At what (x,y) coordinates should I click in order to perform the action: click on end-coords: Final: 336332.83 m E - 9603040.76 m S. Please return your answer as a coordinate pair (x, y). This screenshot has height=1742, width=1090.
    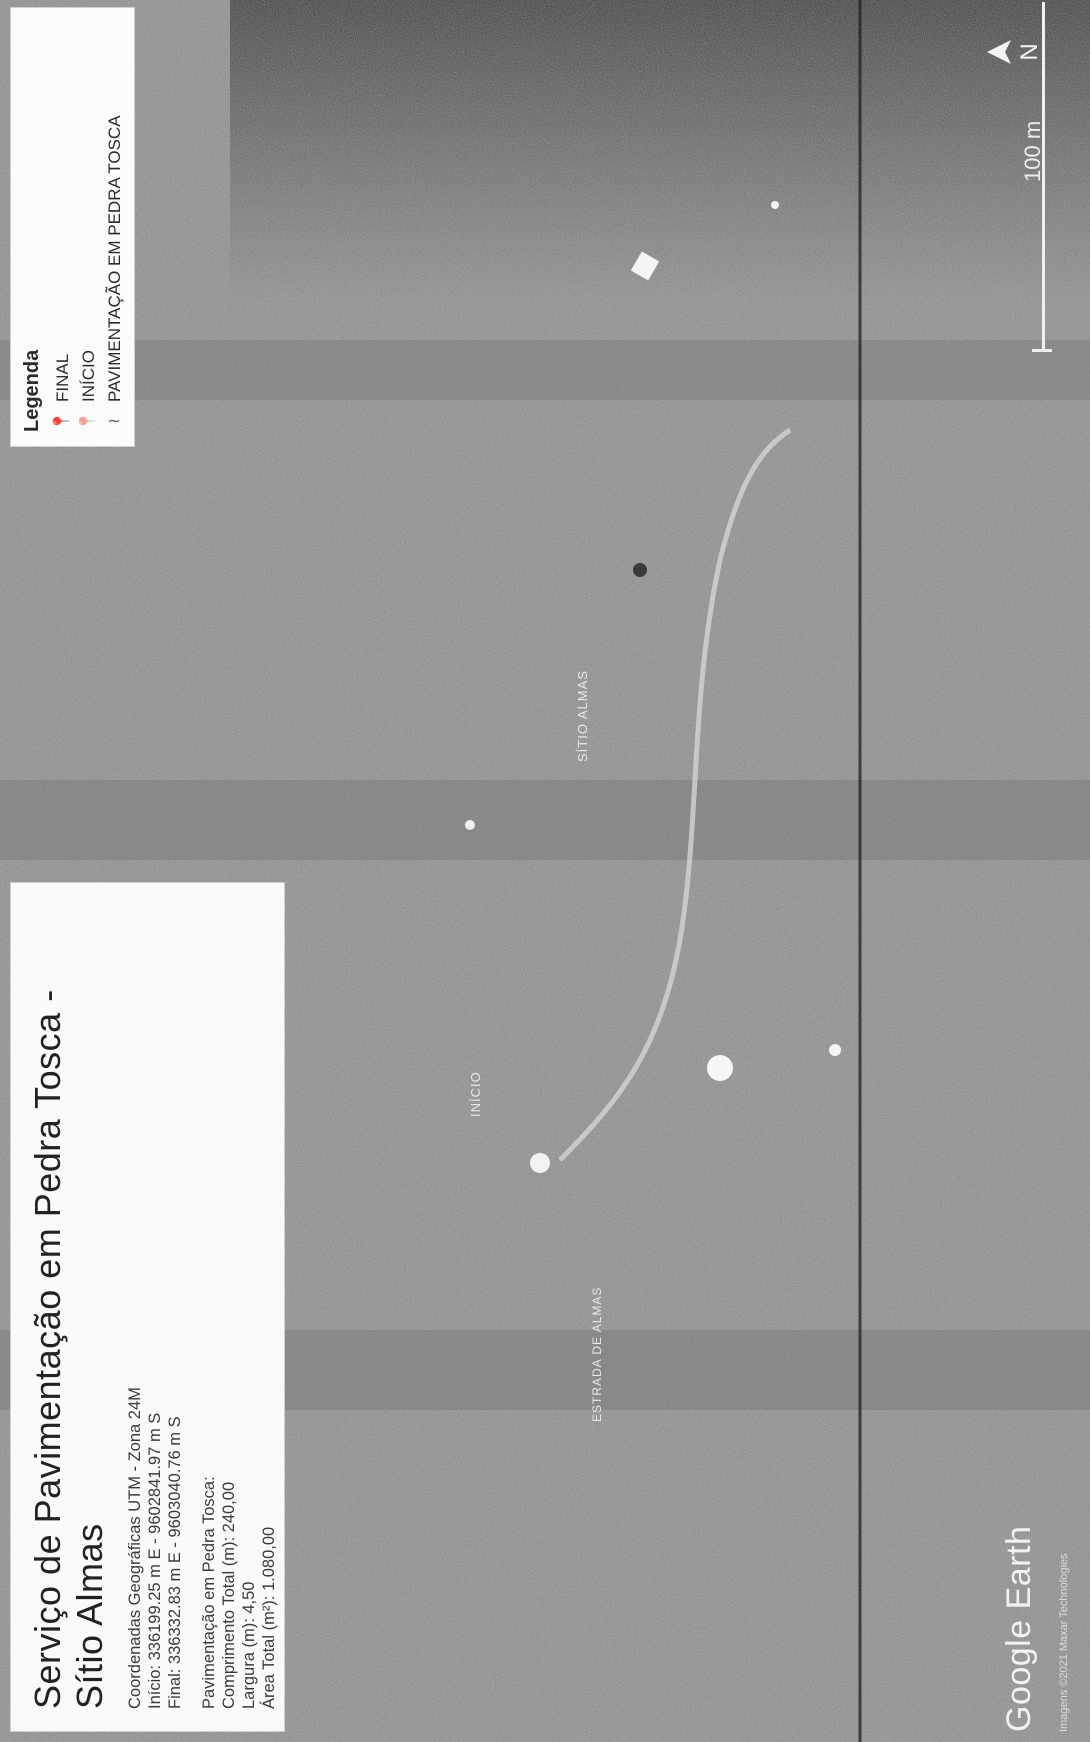
    Looking at the image, I should click on (175, 1562).